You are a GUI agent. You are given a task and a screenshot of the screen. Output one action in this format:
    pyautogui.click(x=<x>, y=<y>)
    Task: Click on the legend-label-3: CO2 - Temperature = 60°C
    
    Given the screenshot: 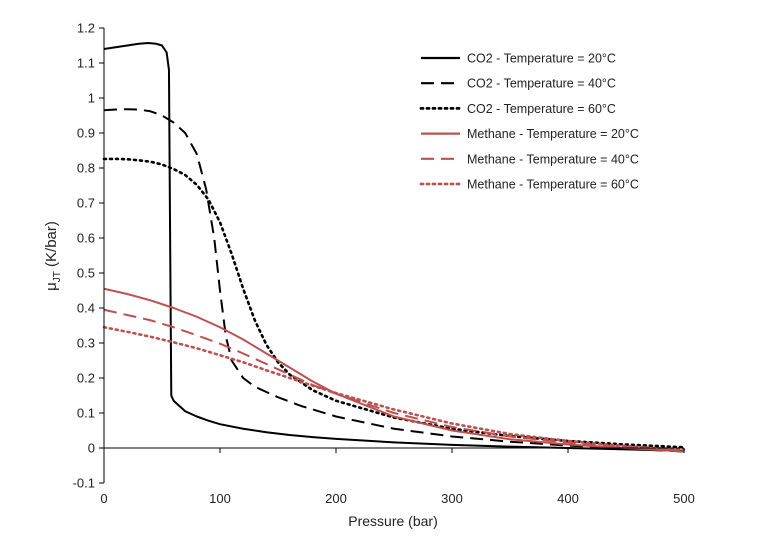 What is the action you would take?
    pyautogui.click(x=541, y=109)
    